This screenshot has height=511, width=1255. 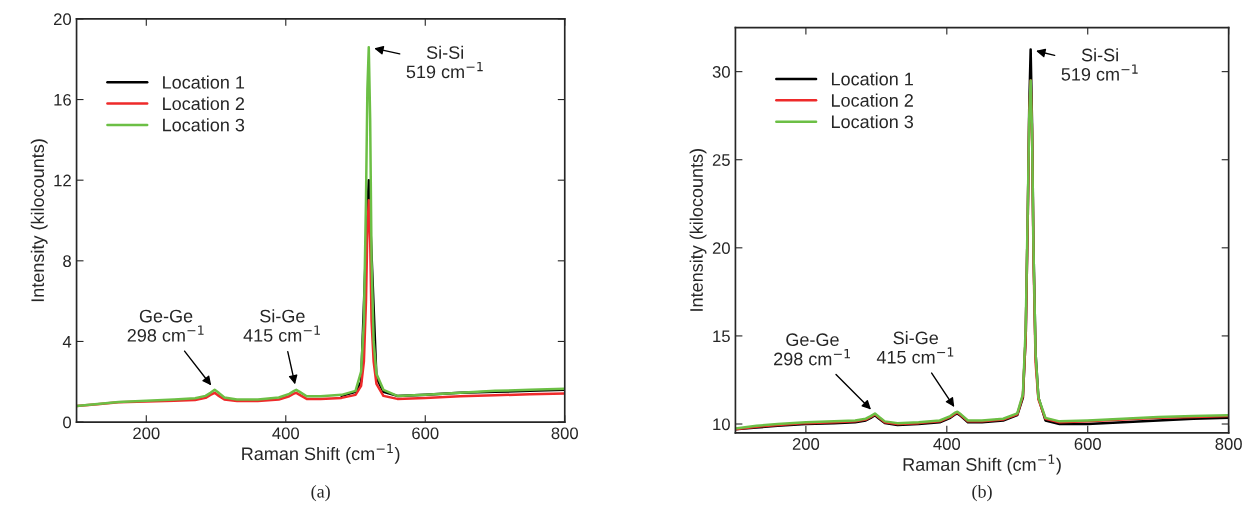 What do you see at coordinates (721, 336) in the screenshot?
I see `y-tick-label: 15` at bounding box center [721, 336].